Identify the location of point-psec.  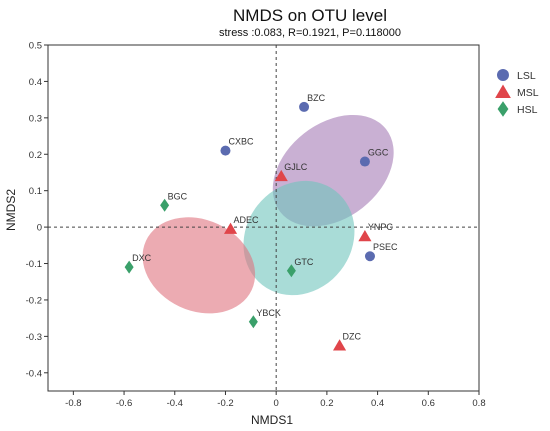
(369, 256).